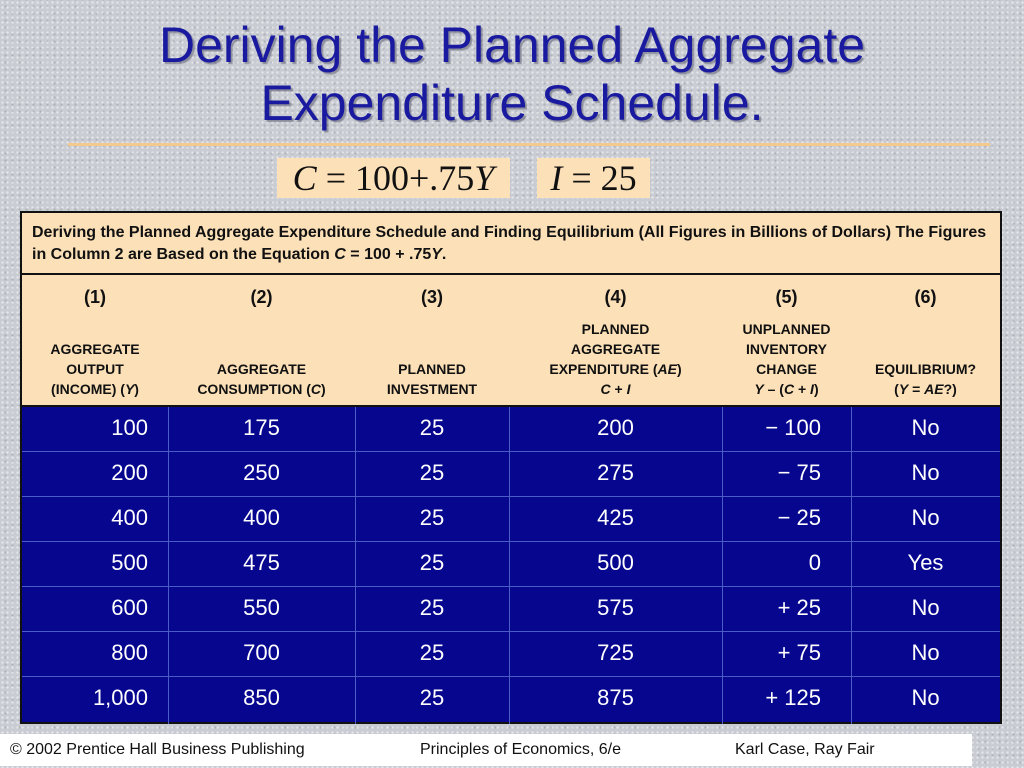 The height and width of the screenshot is (768, 1024). What do you see at coordinates (261, 652) in the screenshot?
I see `table-cell-col2: 700` at bounding box center [261, 652].